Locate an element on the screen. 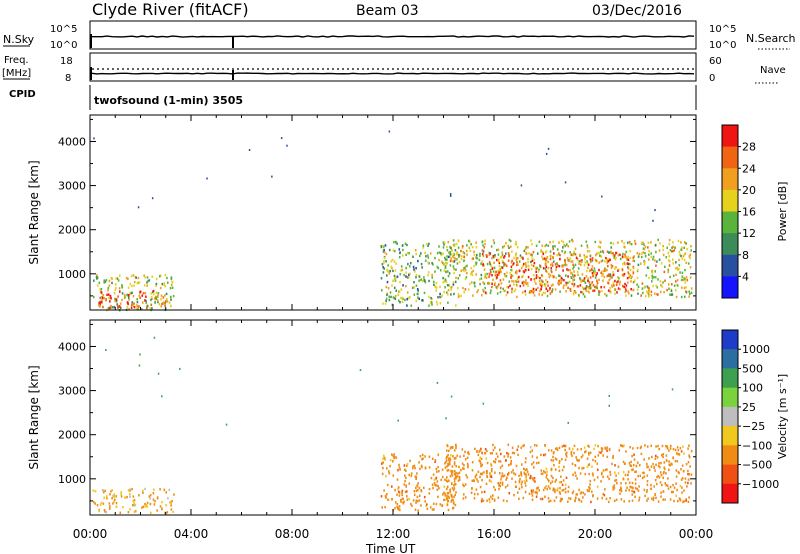 The width and height of the screenshot is (800, 554). colorbar-tick-label: 24 is located at coordinates (749, 168).